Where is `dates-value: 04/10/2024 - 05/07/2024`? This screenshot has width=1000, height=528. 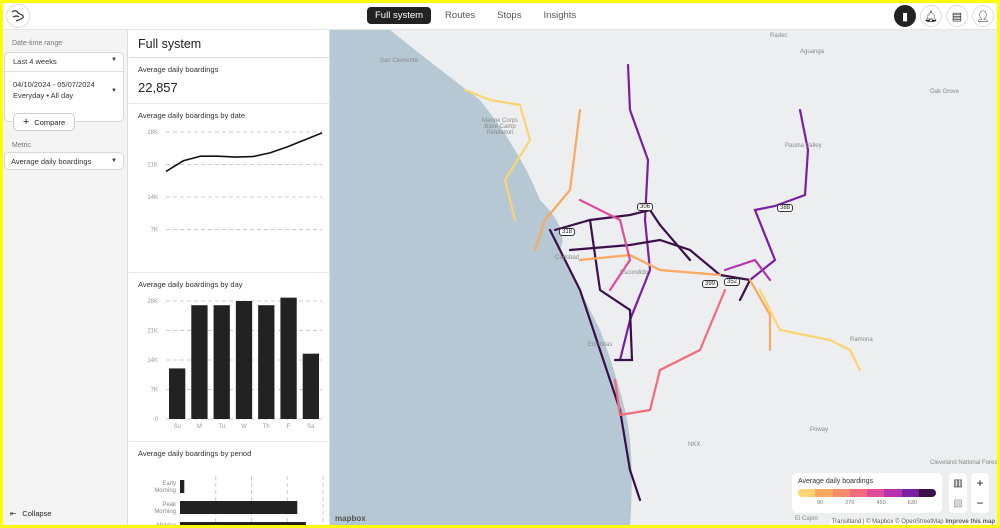 dates-value: 04/10/2024 - 05/07/2024 is located at coordinates (54, 84).